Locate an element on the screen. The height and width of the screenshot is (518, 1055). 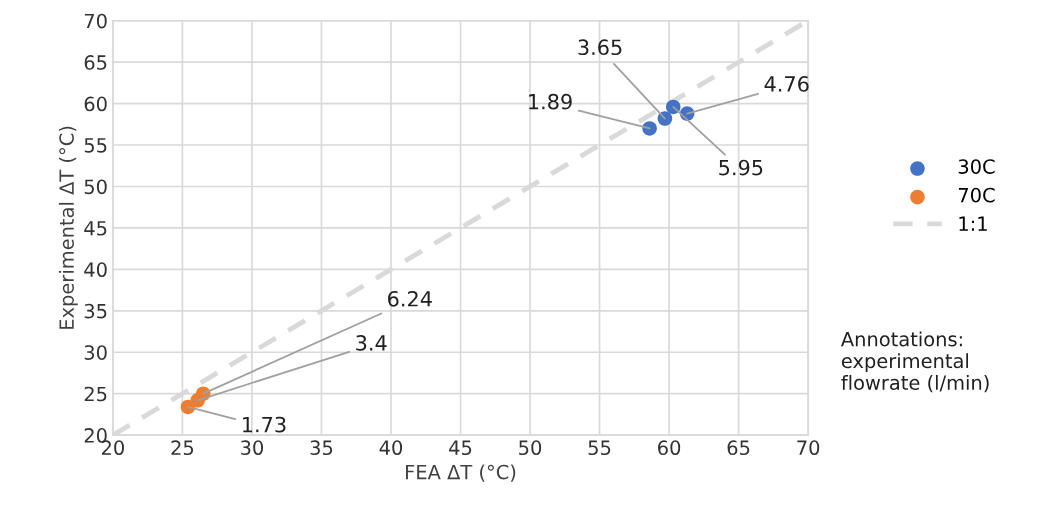
annotation: 4.76 is located at coordinates (786, 84).